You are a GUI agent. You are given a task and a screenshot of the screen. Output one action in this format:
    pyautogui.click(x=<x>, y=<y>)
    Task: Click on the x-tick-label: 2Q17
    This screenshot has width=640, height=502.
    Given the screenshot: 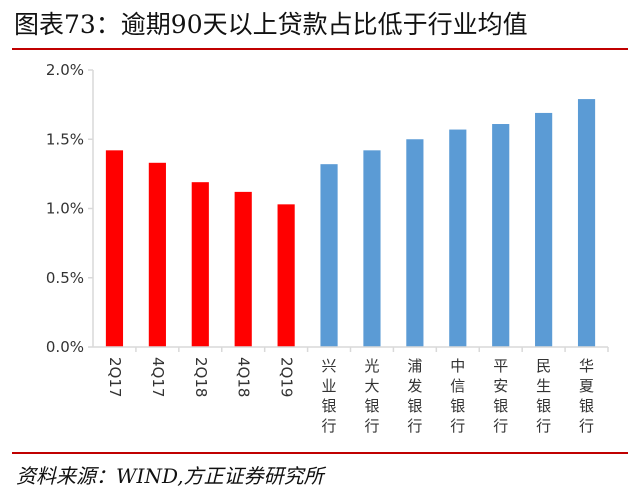 What is the action you would take?
    pyautogui.click(x=115, y=377)
    